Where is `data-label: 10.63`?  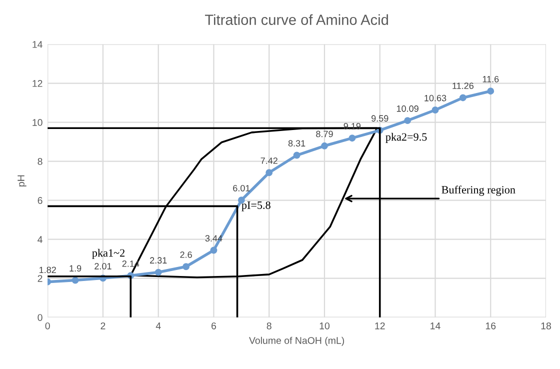 data-label: 10.63 is located at coordinates (435, 98).